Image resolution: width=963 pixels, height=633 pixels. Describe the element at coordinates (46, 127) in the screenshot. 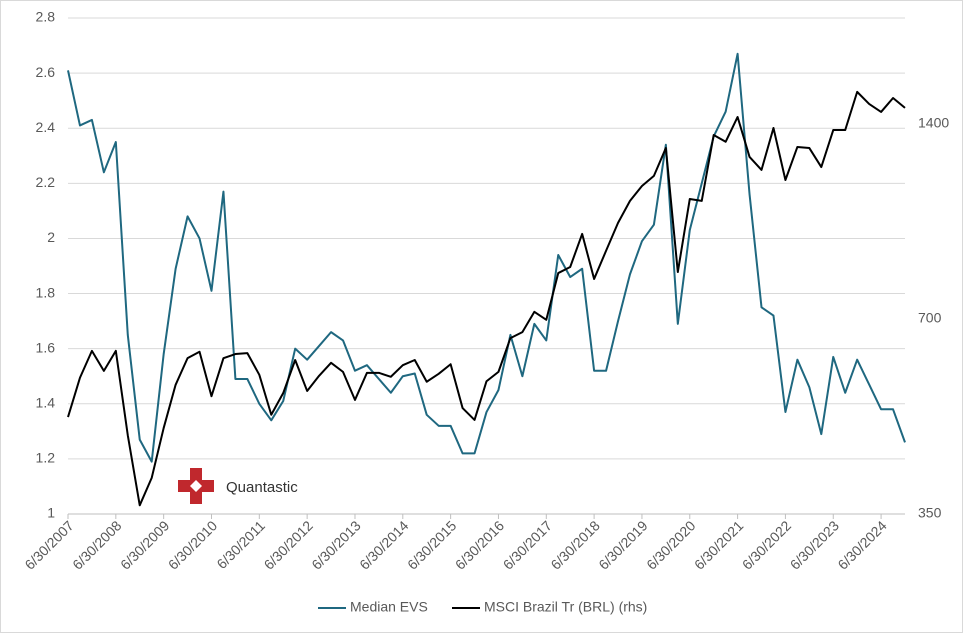

I see `y-tick-label: 2.4` at that location.